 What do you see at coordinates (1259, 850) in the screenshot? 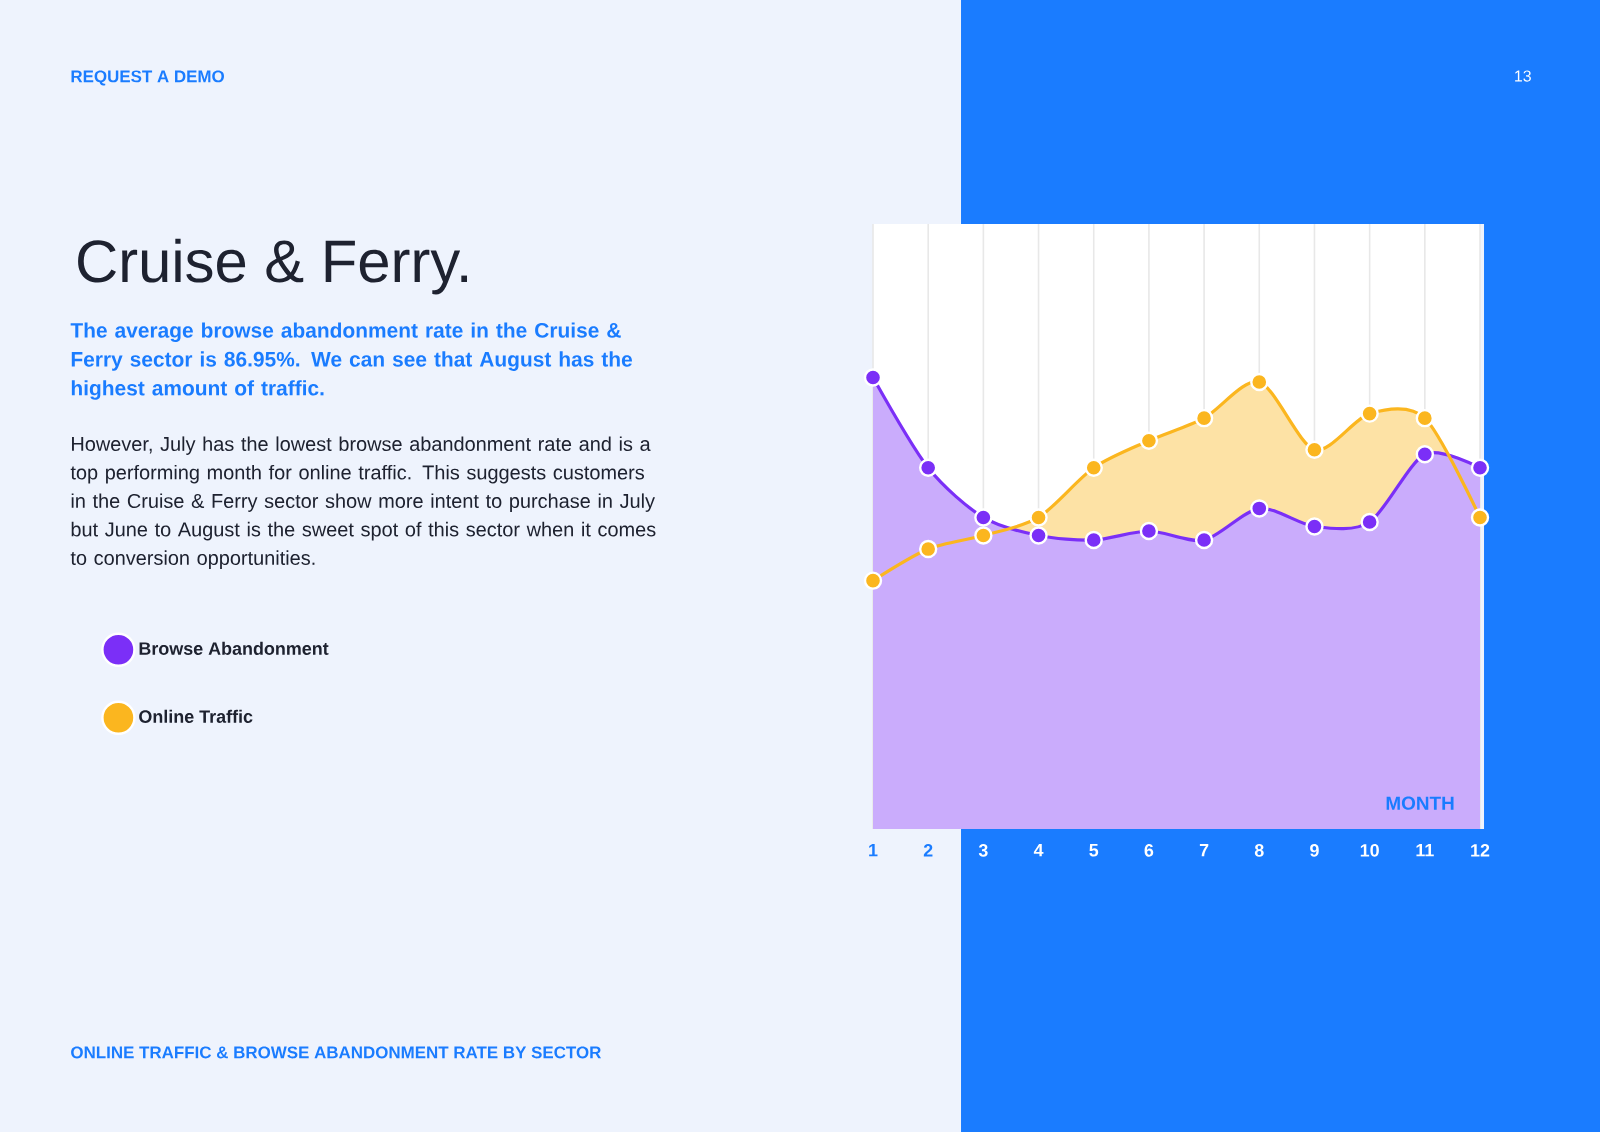
I see `x-tick-label: 8` at bounding box center [1259, 850].